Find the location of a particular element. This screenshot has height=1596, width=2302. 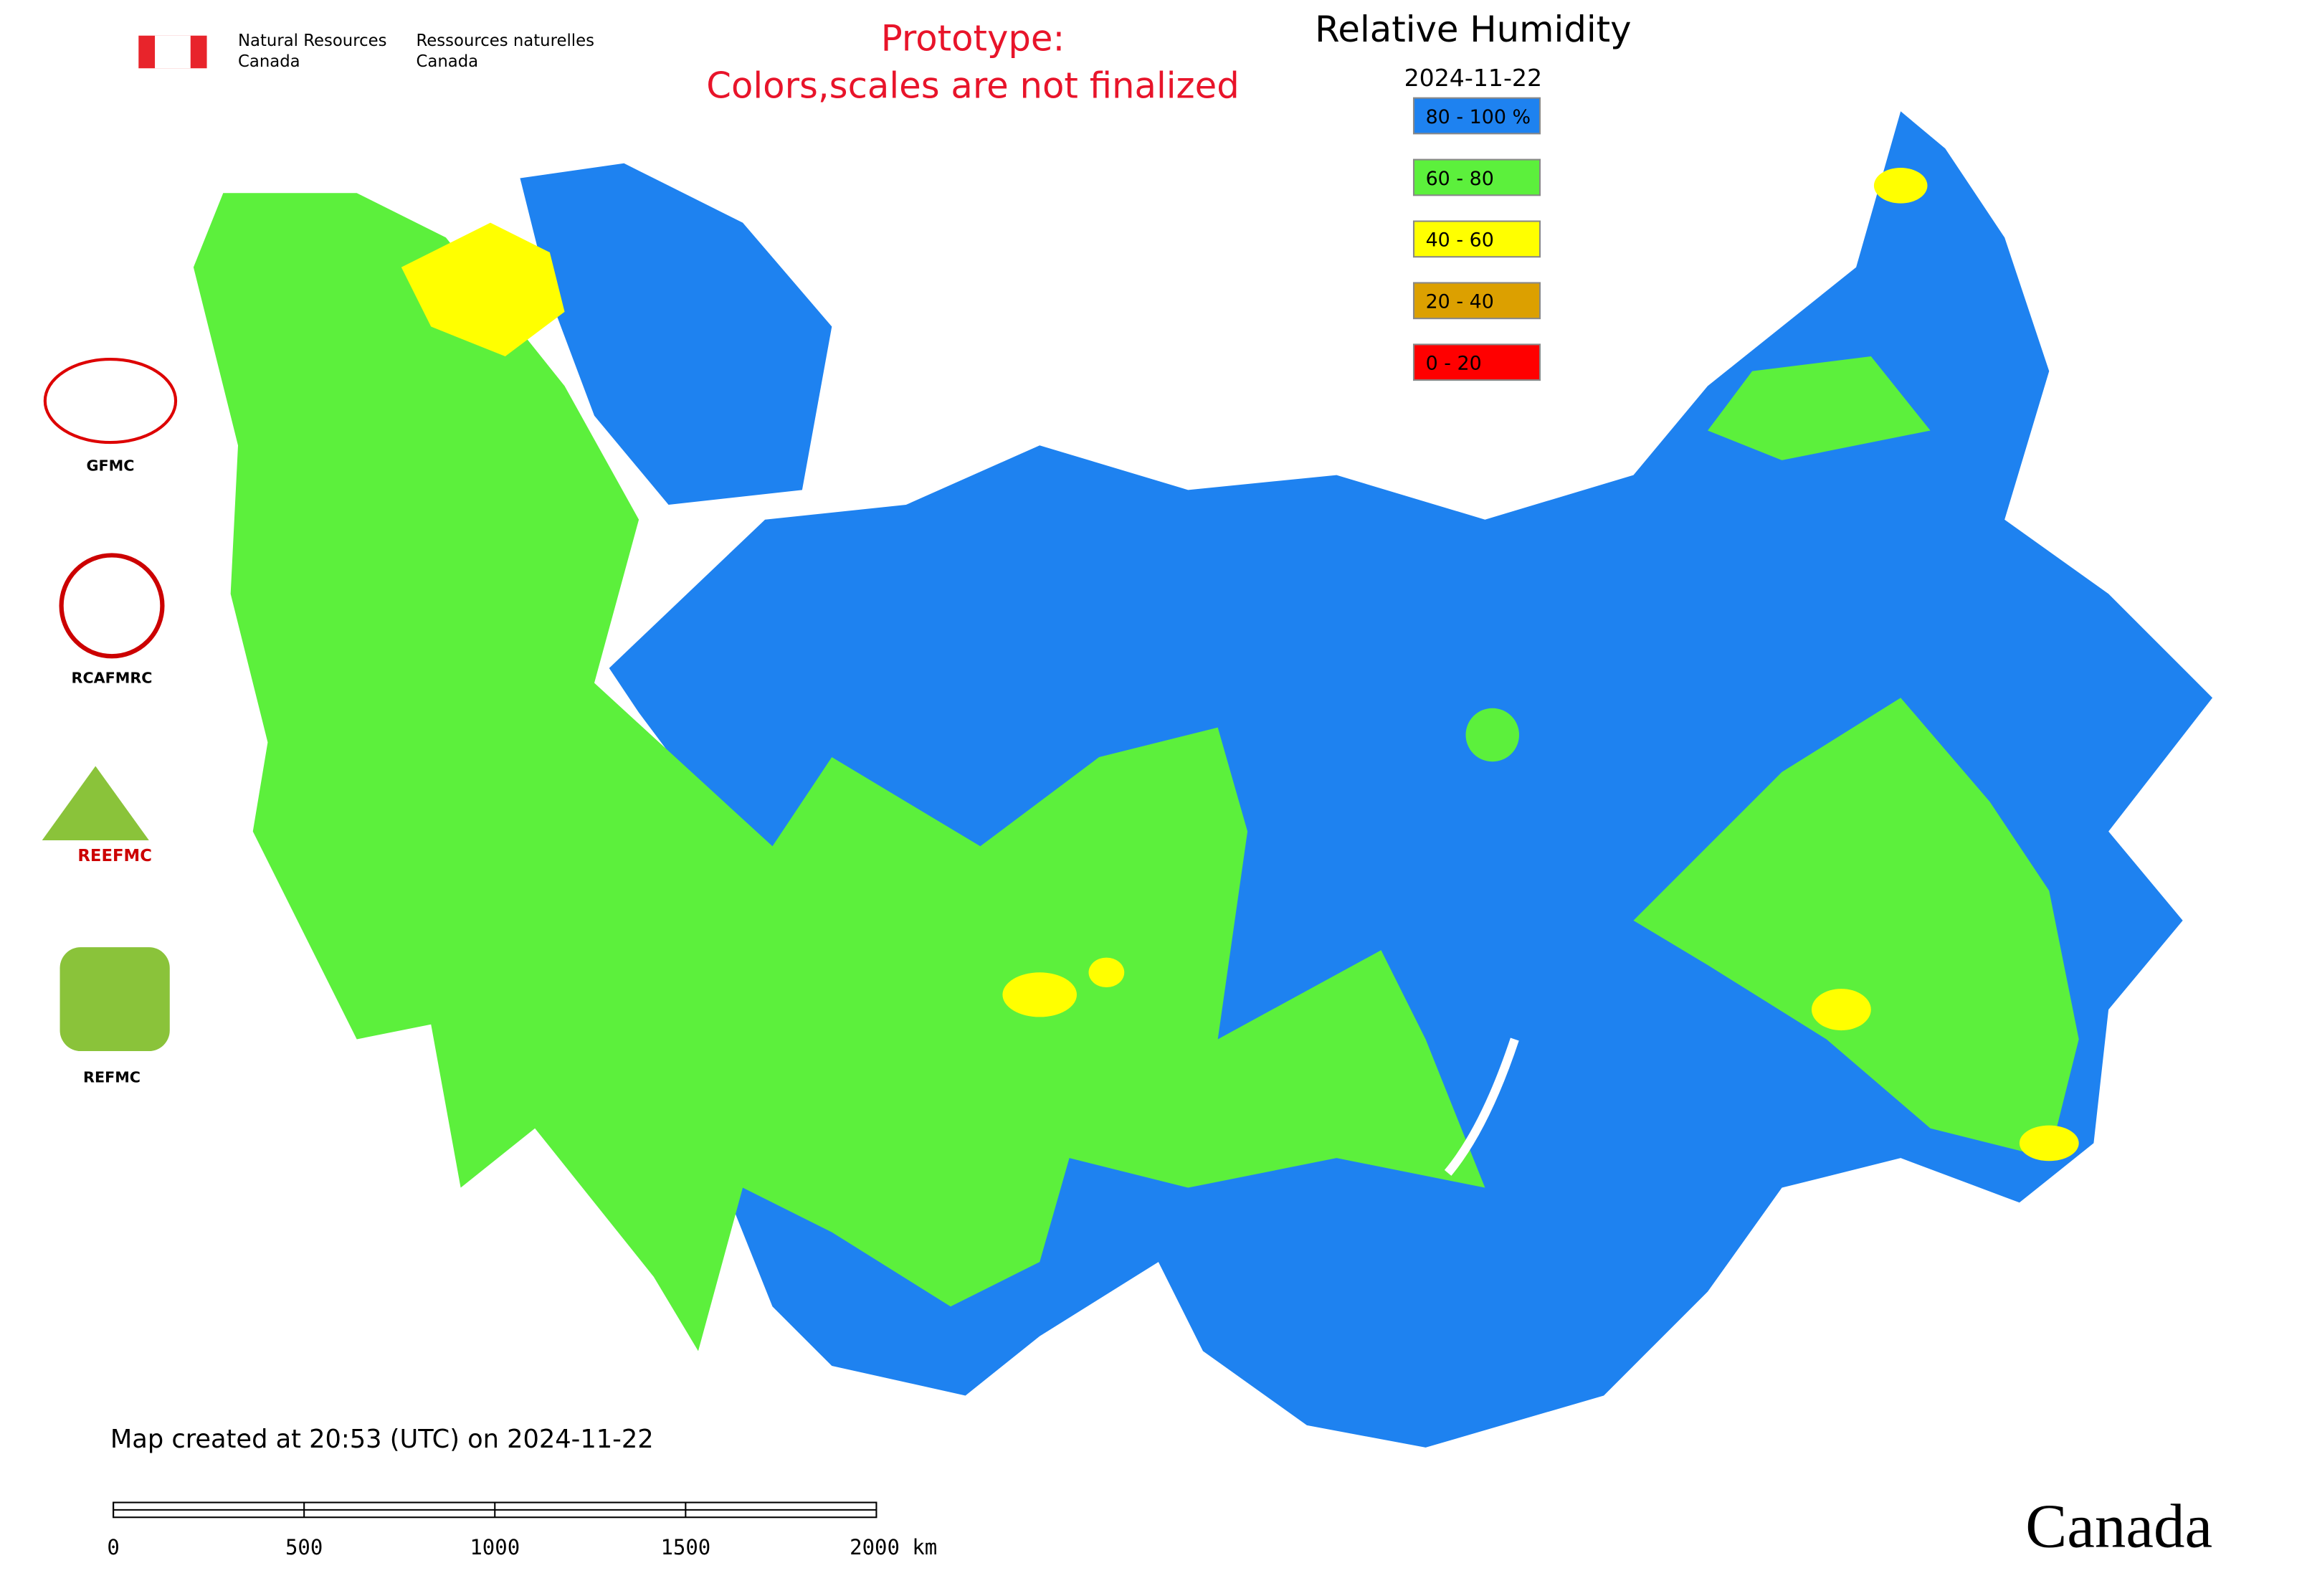

lake is located at coordinates (1481, 1106).